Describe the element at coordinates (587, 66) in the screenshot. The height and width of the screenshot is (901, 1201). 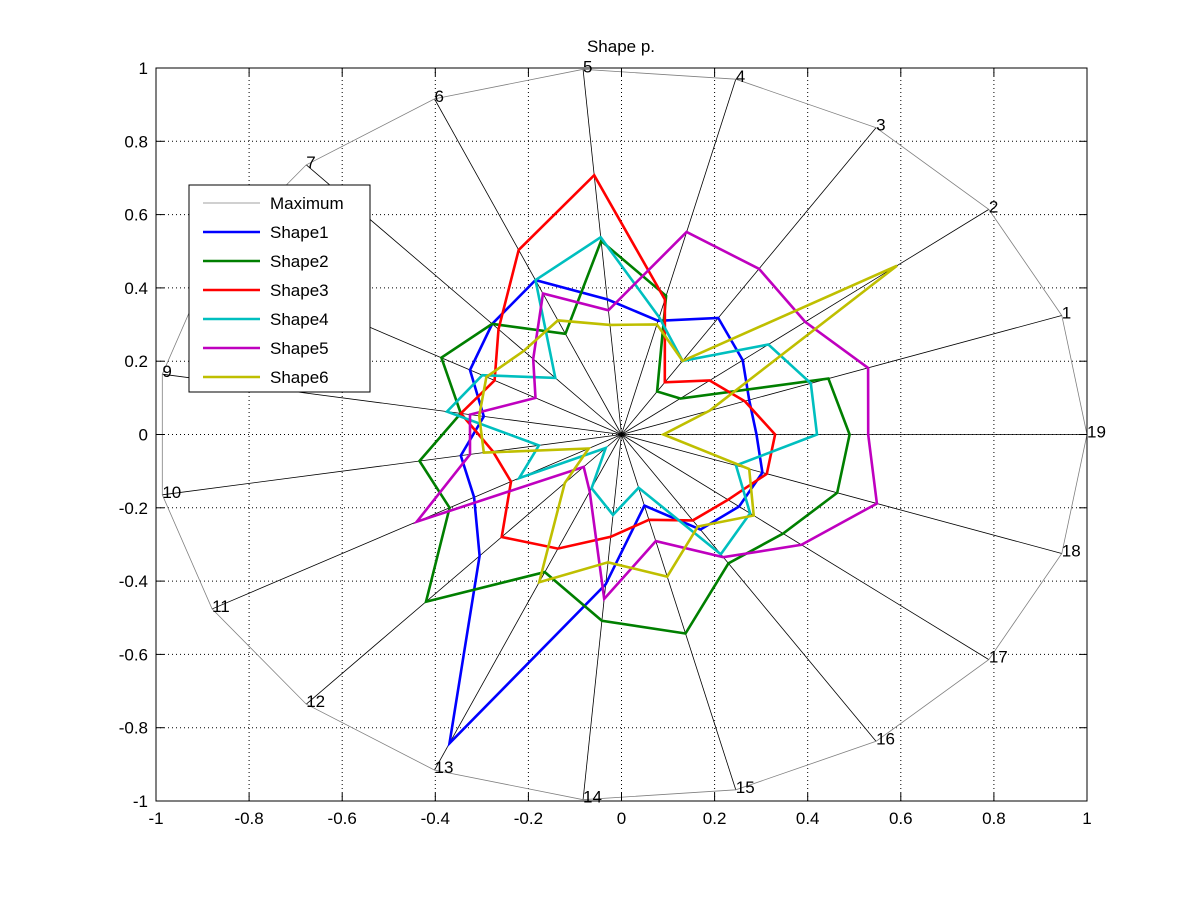
I see `spoke-label: 5` at that location.